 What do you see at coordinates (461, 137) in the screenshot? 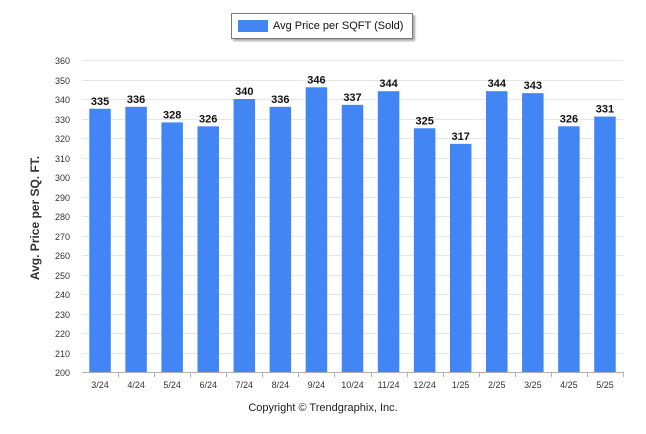
I see `data-label: 317` at bounding box center [461, 137].